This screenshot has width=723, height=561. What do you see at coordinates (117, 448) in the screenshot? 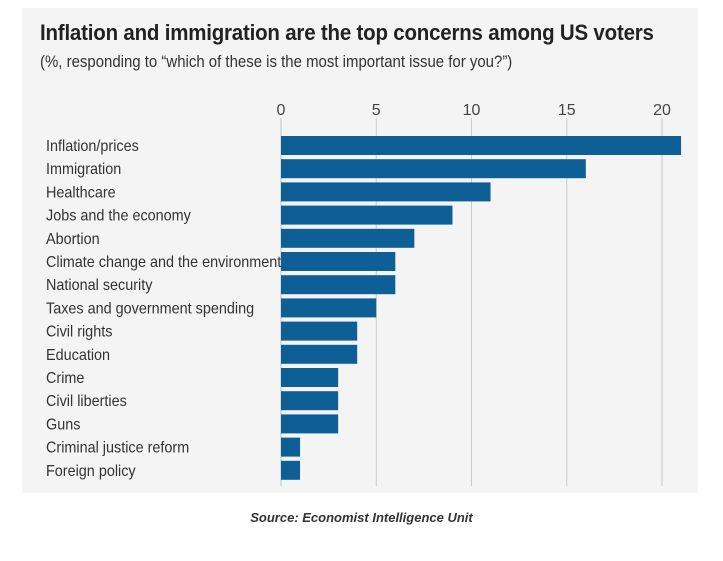
I see `category-label: Criminal justice reform` at bounding box center [117, 448].